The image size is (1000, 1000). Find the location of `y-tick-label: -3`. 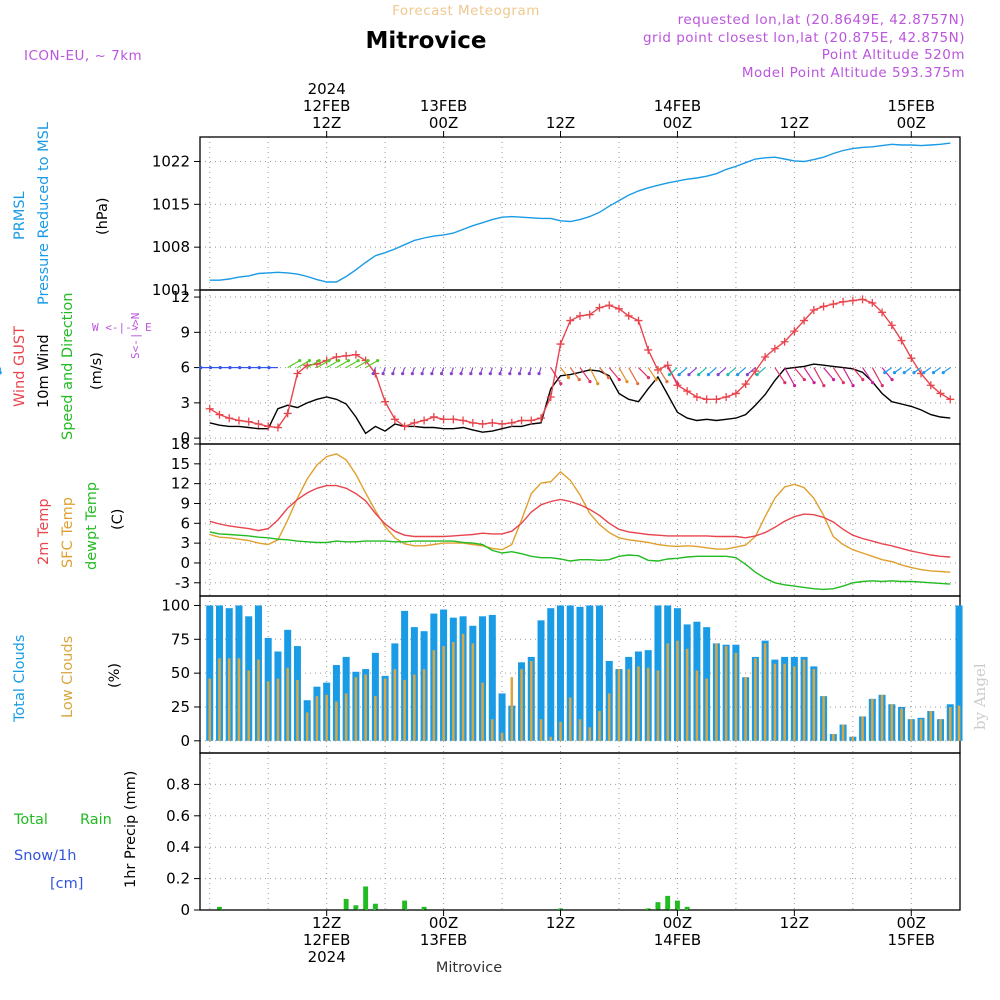

y-tick-label: -3 is located at coordinates (182, 583).